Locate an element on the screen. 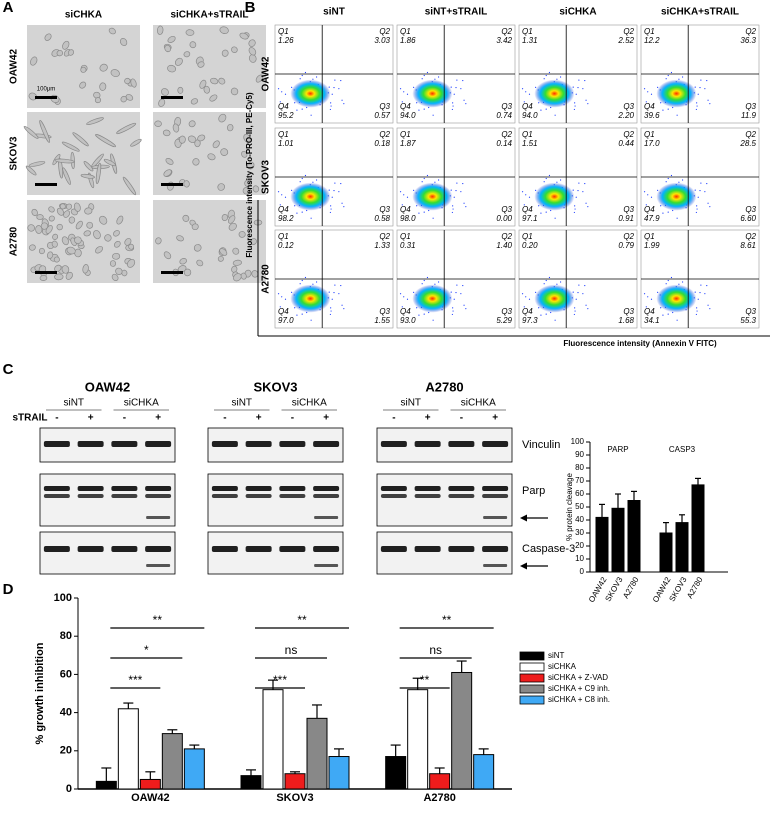 Image resolution: width=778 pixels, height=823 pixels. blot is located at coordinates (107, 445).